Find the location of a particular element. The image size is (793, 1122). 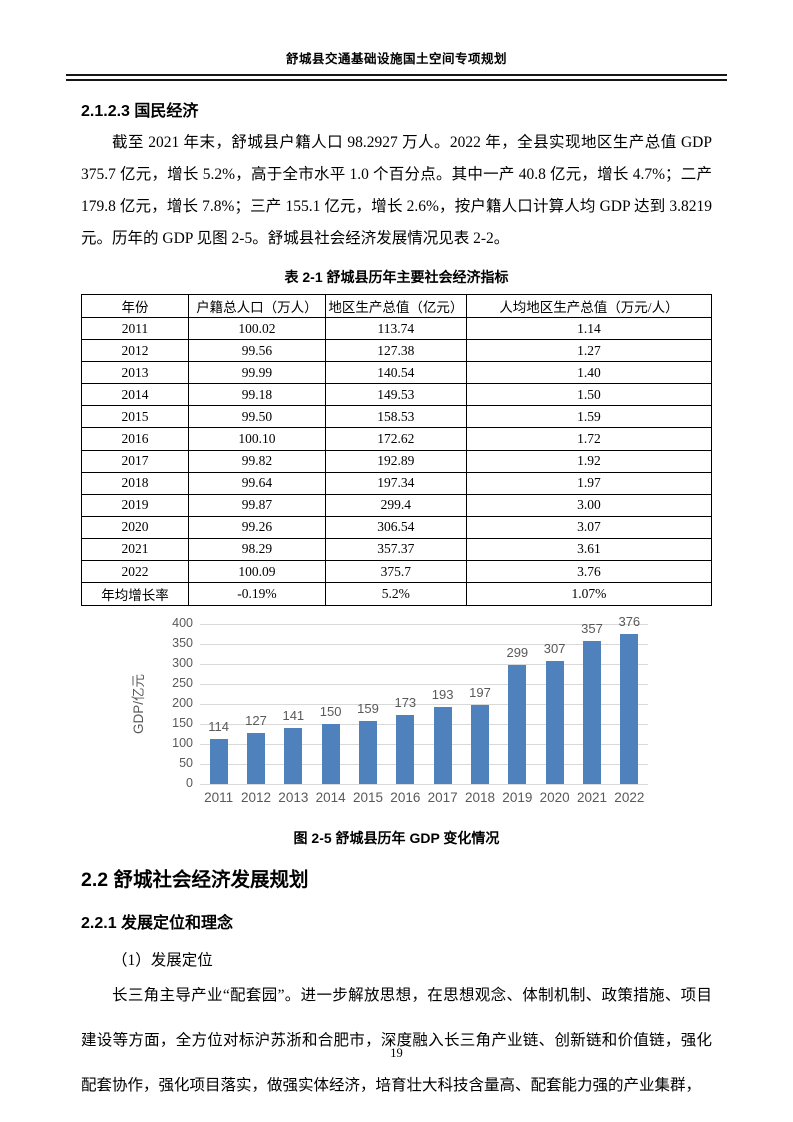

chart-bar-value-label: 159 is located at coordinates (368, 708).